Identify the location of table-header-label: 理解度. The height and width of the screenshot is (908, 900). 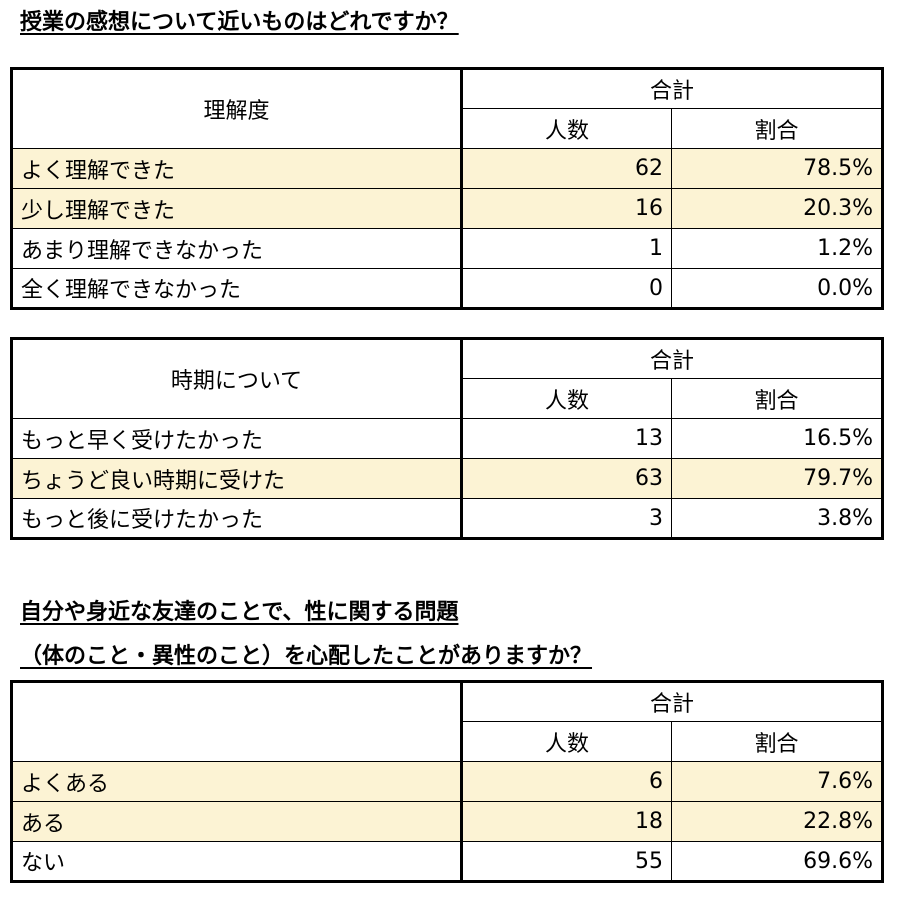
(237, 108).